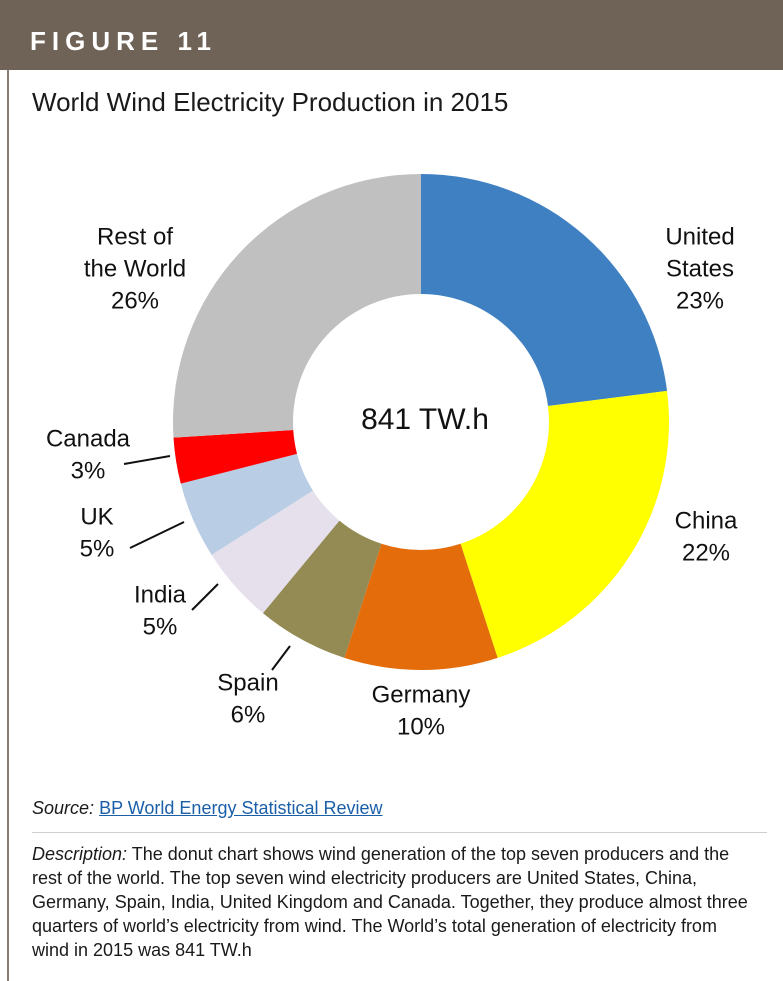 The height and width of the screenshot is (981, 783). Describe the element at coordinates (544, 290) in the screenshot. I see `slice-united-states` at that location.